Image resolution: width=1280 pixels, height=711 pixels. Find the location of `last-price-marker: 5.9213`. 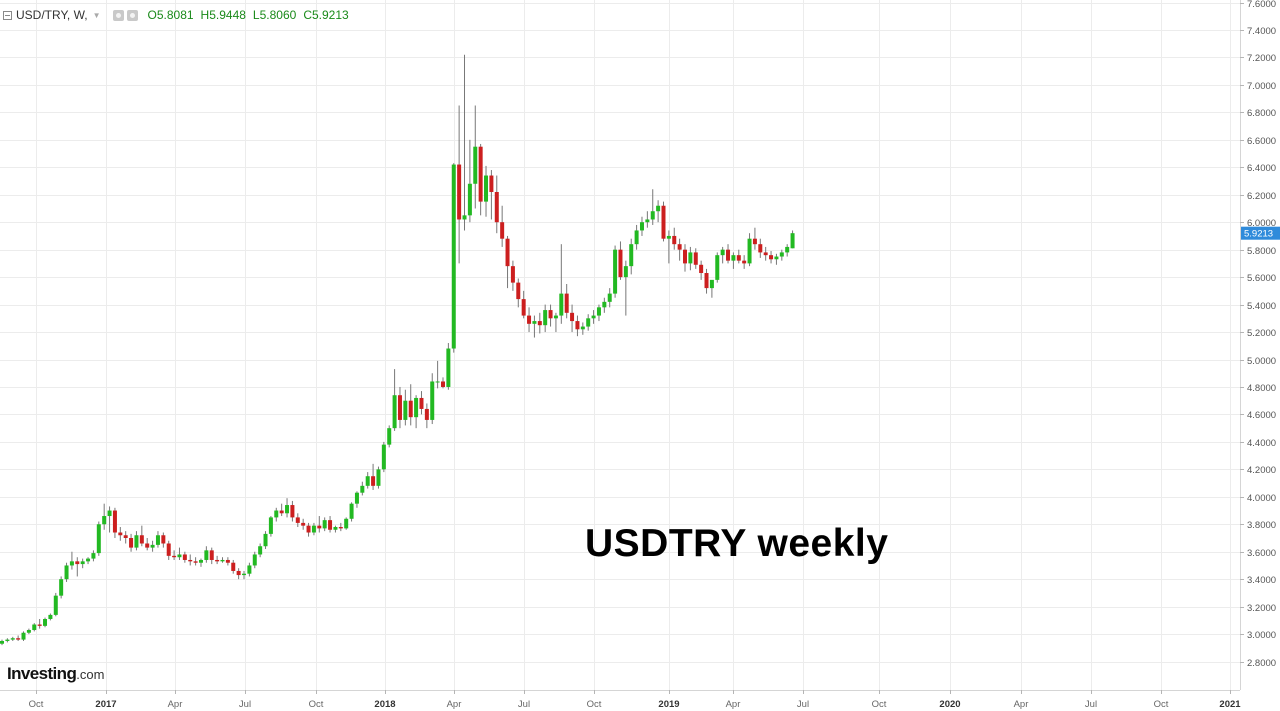

last-price-marker: 5.9213 is located at coordinates (1260, 233).